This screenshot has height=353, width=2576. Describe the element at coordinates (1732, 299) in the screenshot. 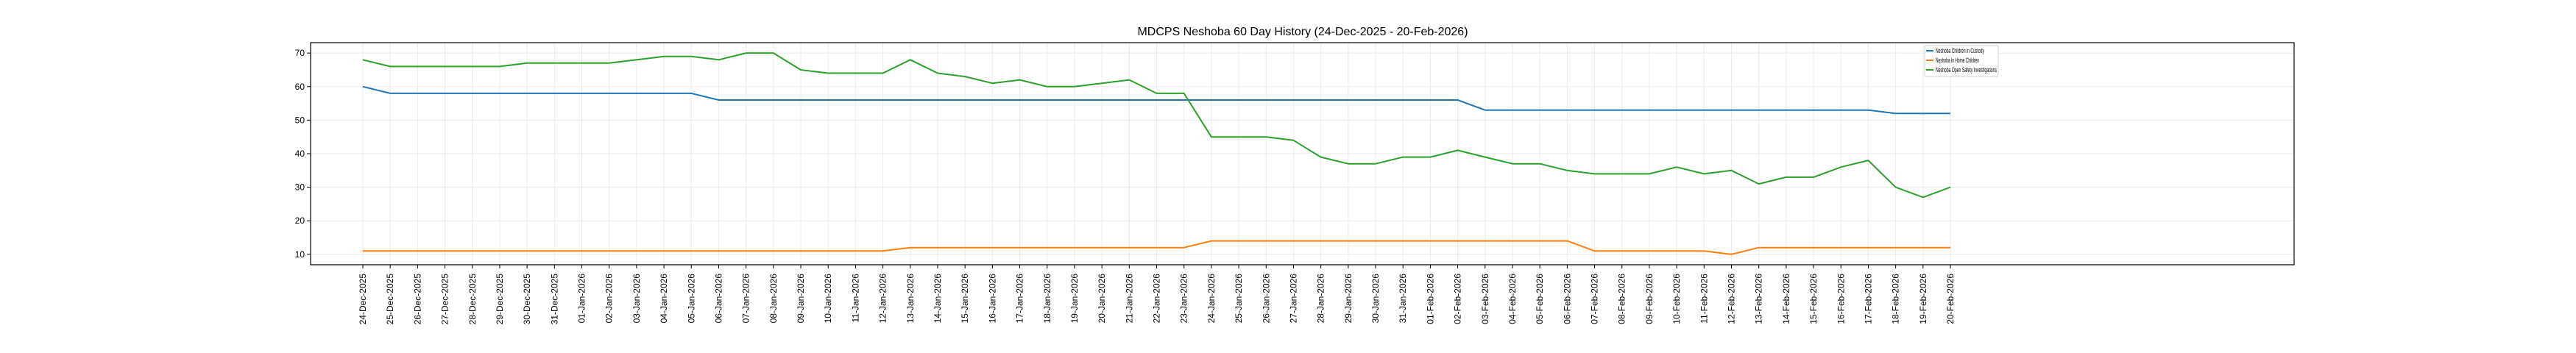

I see `x-tick-label: 12-Feb-2026` at that location.